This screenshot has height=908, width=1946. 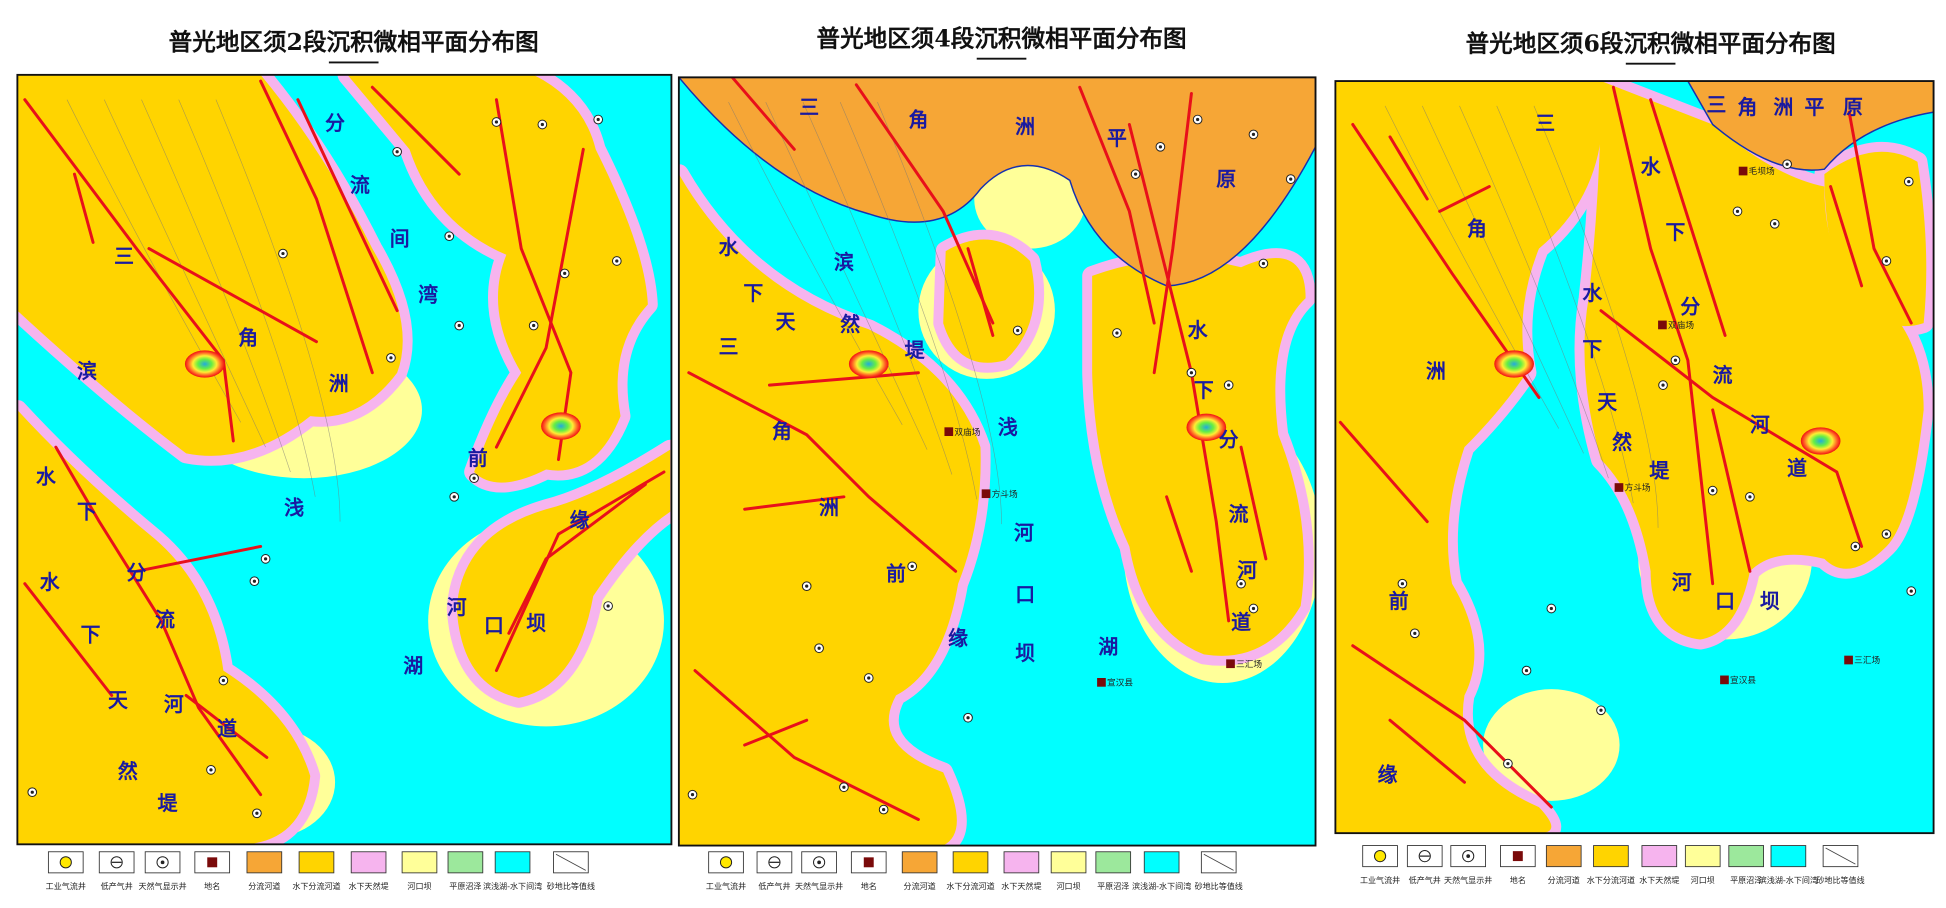 I want to click on legend-label: 工业气流井, so click(x=1380, y=880).